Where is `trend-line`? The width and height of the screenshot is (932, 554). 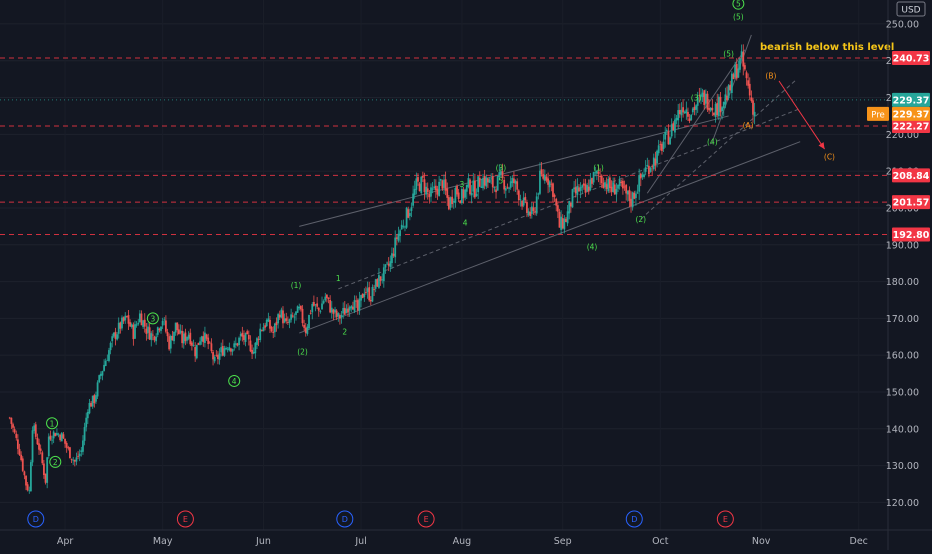
trend-line is located at coordinates (514, 171).